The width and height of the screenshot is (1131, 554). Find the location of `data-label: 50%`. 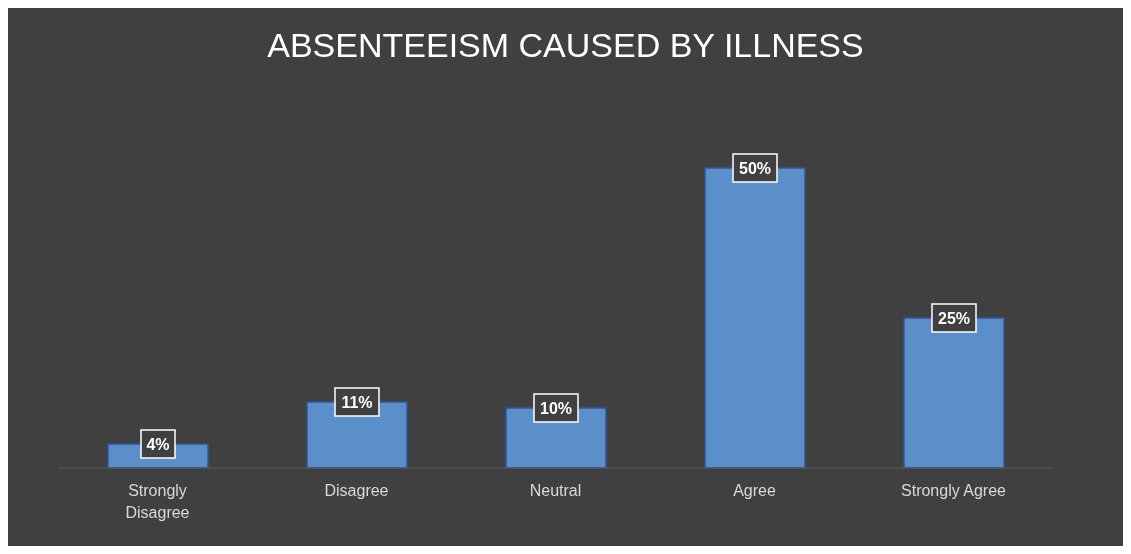

data-label: 50% is located at coordinates (755, 168).